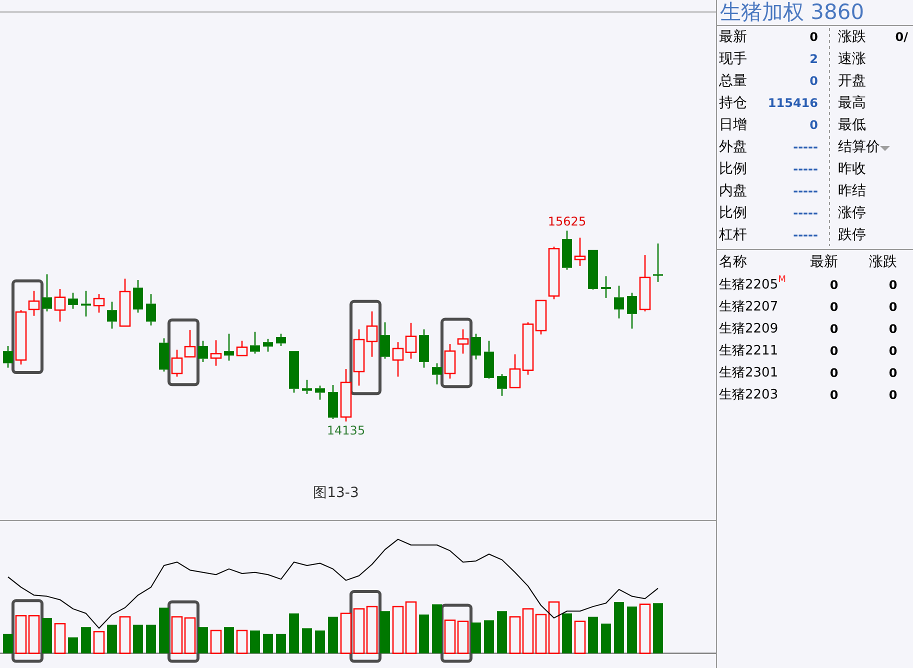 This screenshot has width=913, height=668. I want to click on text: 开盘, so click(852, 81).